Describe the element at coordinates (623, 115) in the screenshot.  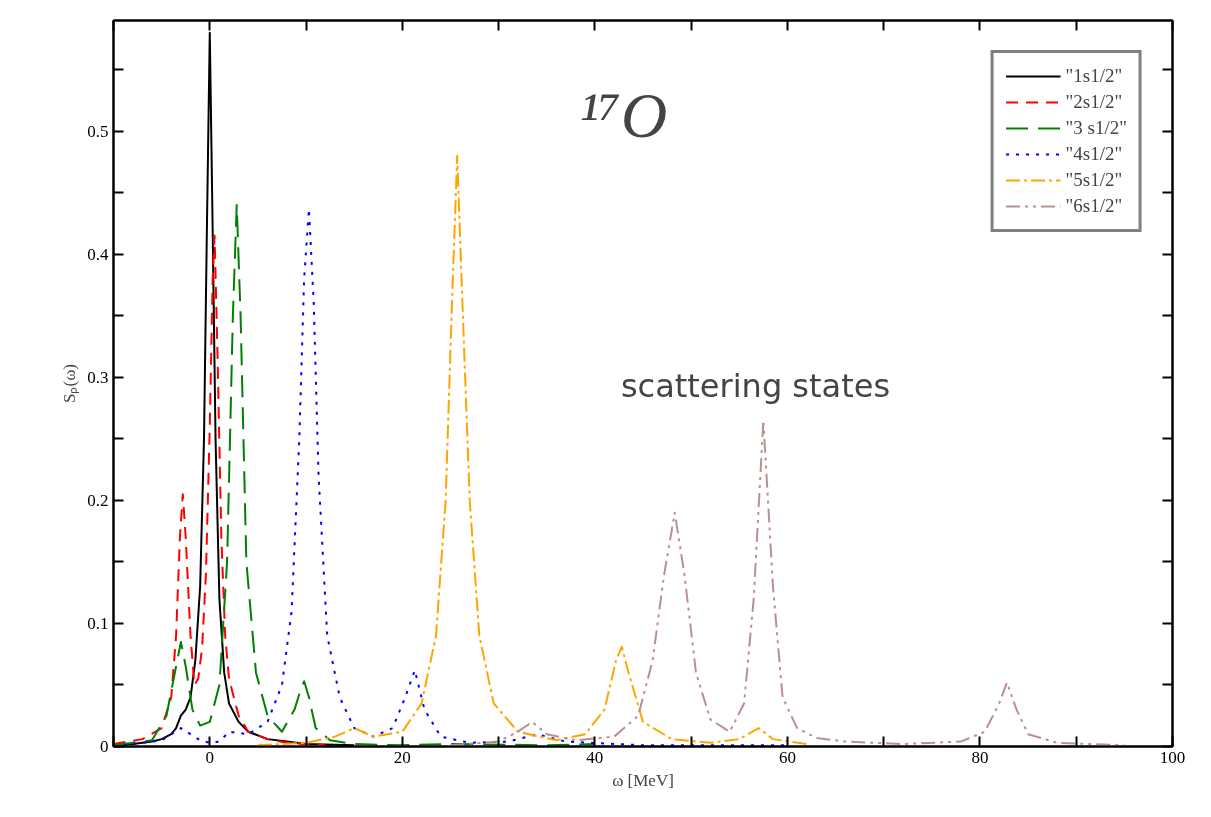
I see `annotation: ¹⁷O` at that location.